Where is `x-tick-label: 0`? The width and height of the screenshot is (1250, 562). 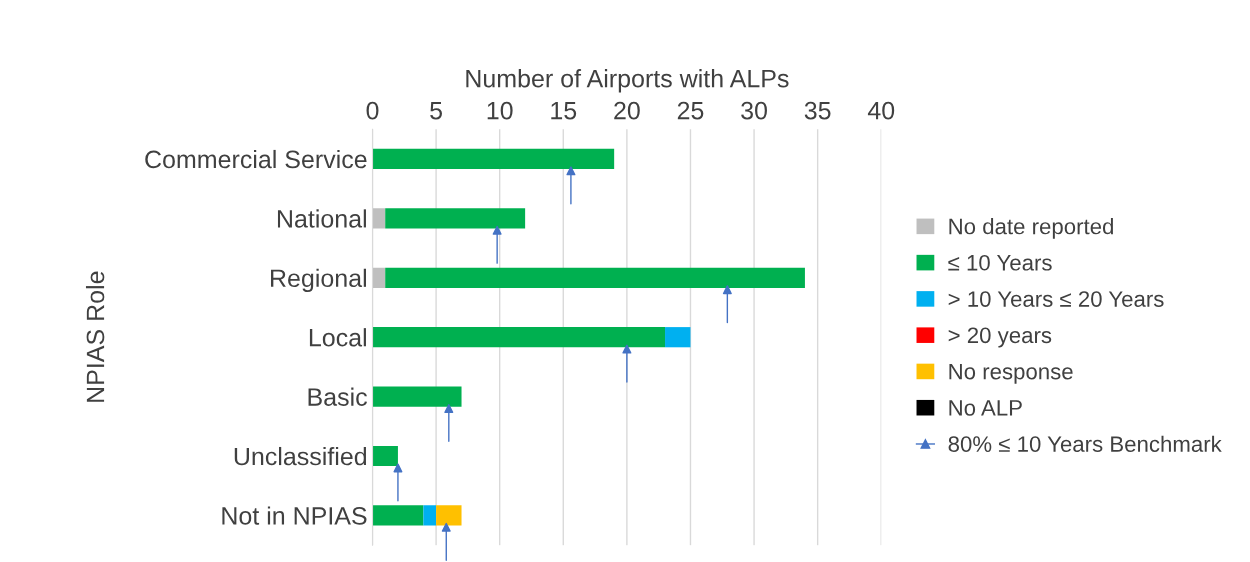
x-tick-label: 0 is located at coordinates (372, 110).